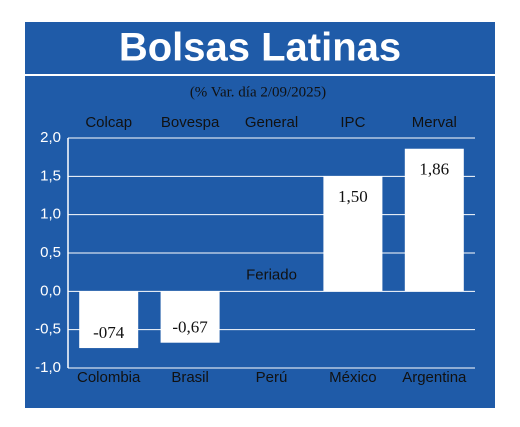  I want to click on y-tick-label: -1,0, so click(48, 367).